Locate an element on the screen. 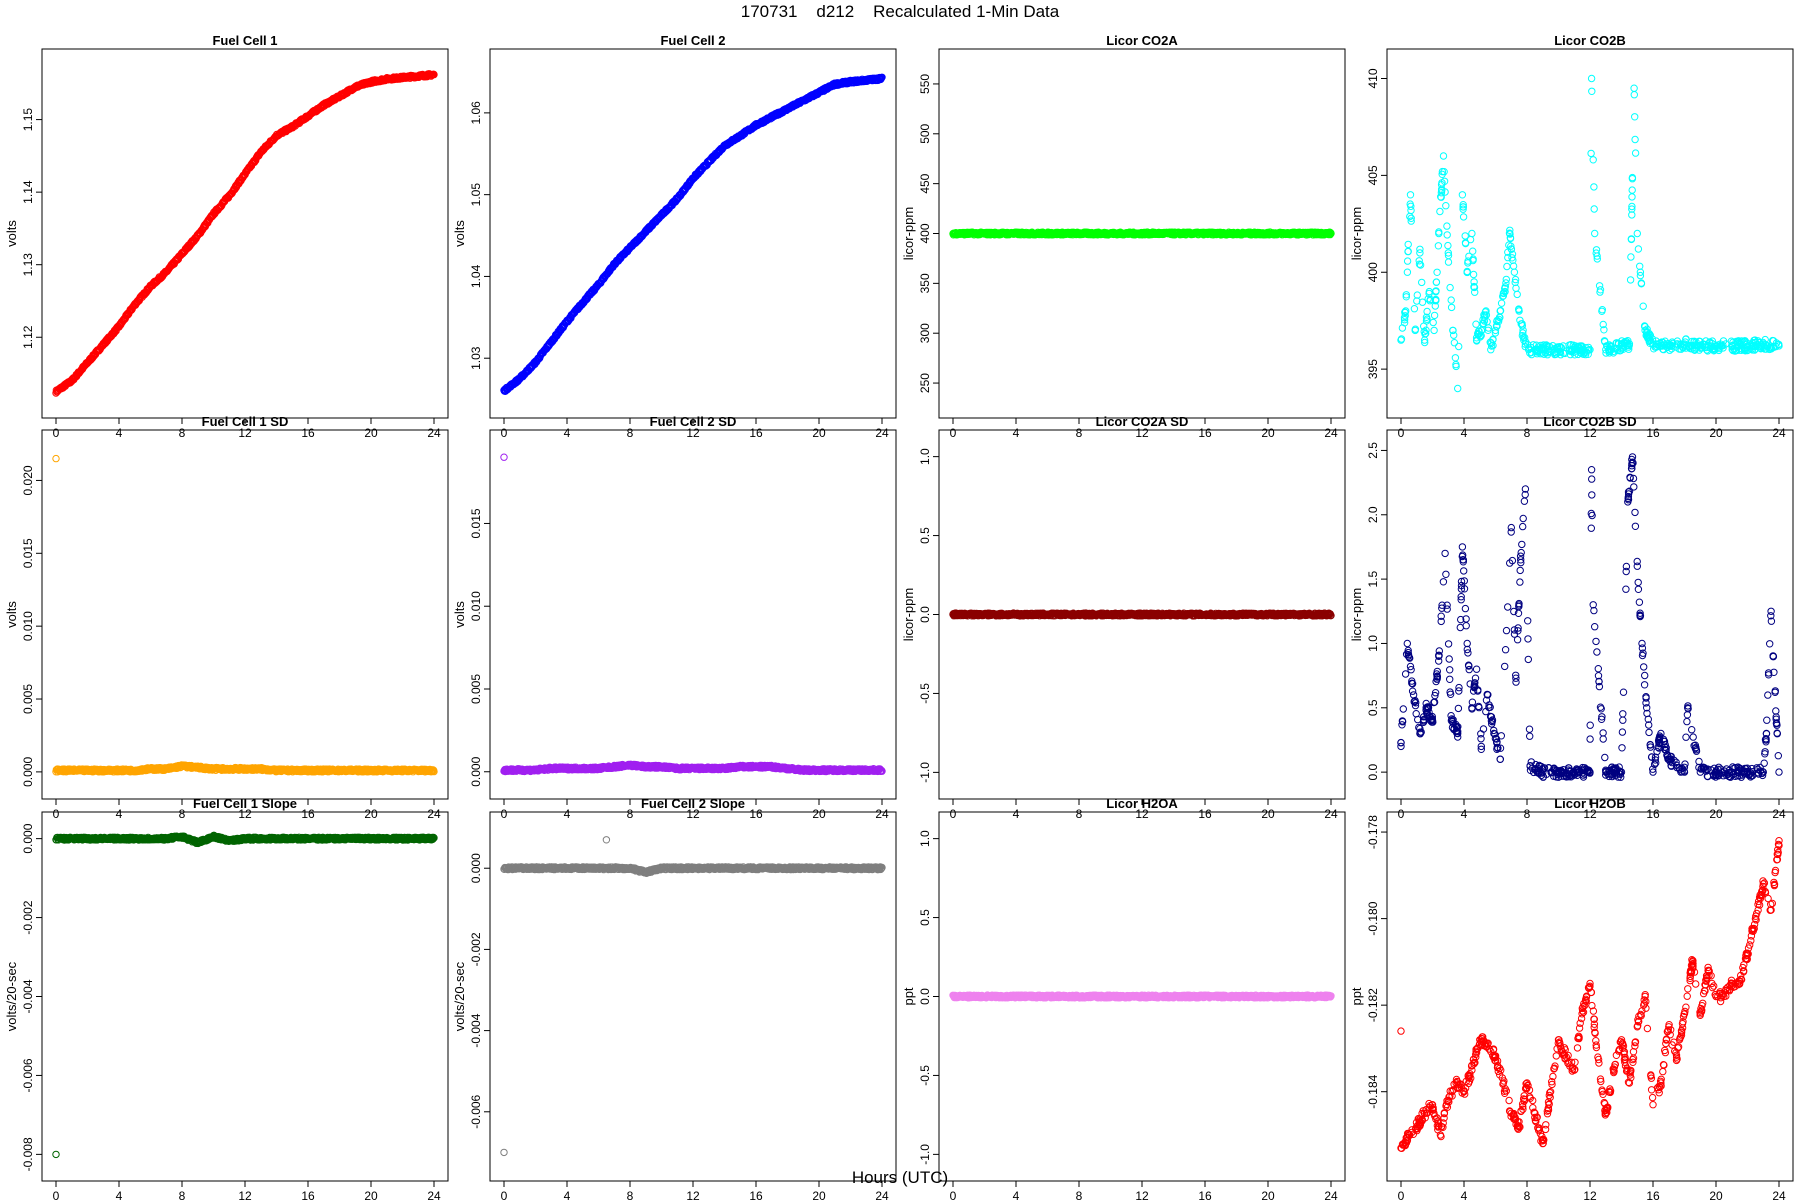 This screenshot has height=1200, width=1800. y-tick-label: 0.005 is located at coordinates (28, 699).